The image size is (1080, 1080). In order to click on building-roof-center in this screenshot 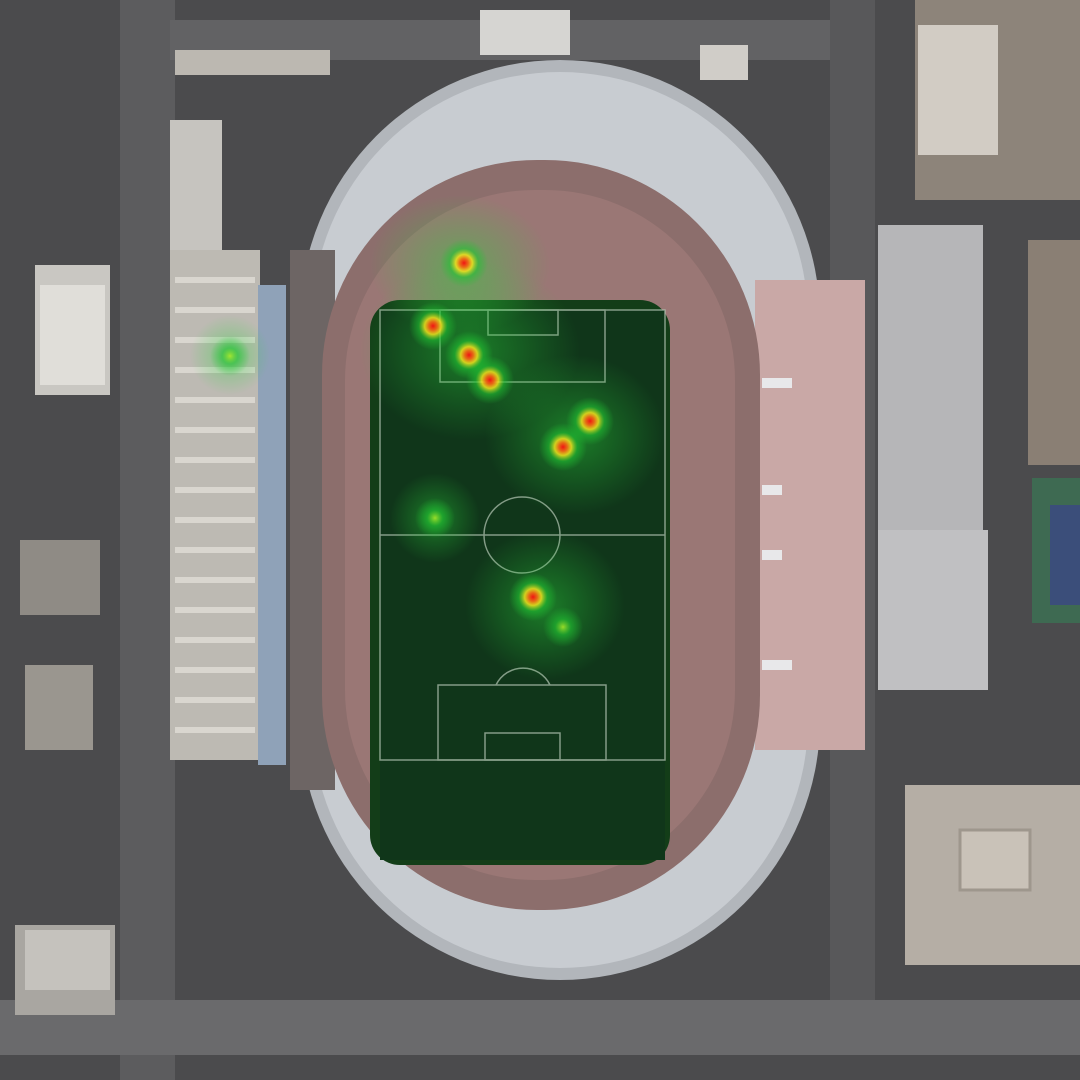, I will do `click(995, 860)`.